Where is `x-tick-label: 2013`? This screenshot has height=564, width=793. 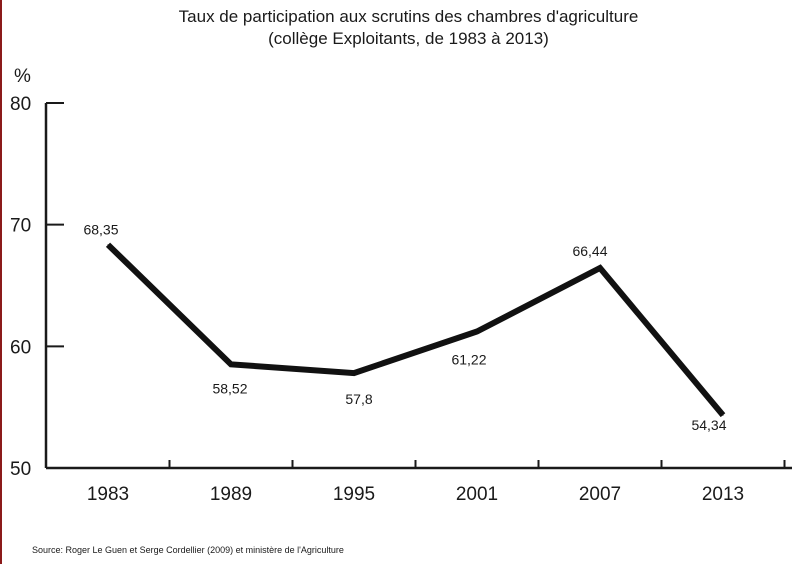 x-tick-label: 2013 is located at coordinates (723, 494).